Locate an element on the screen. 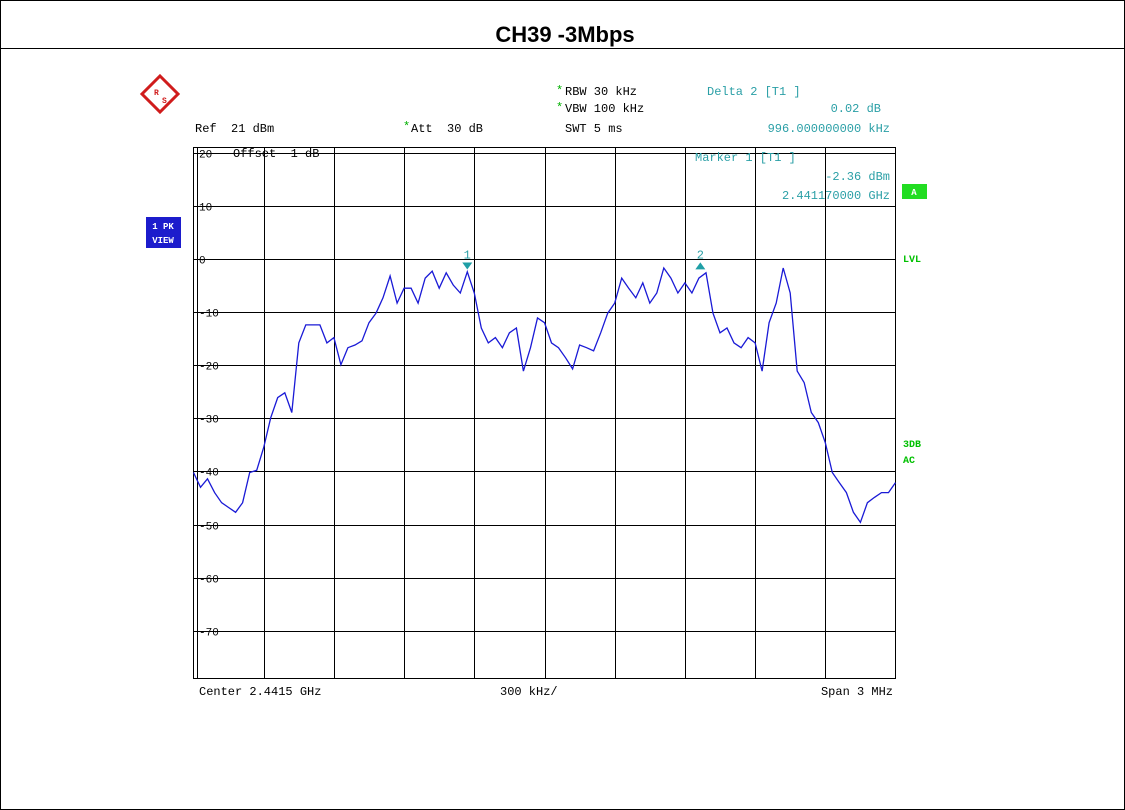 The image size is (1125, 810). att-star: * is located at coordinates (406, 127).